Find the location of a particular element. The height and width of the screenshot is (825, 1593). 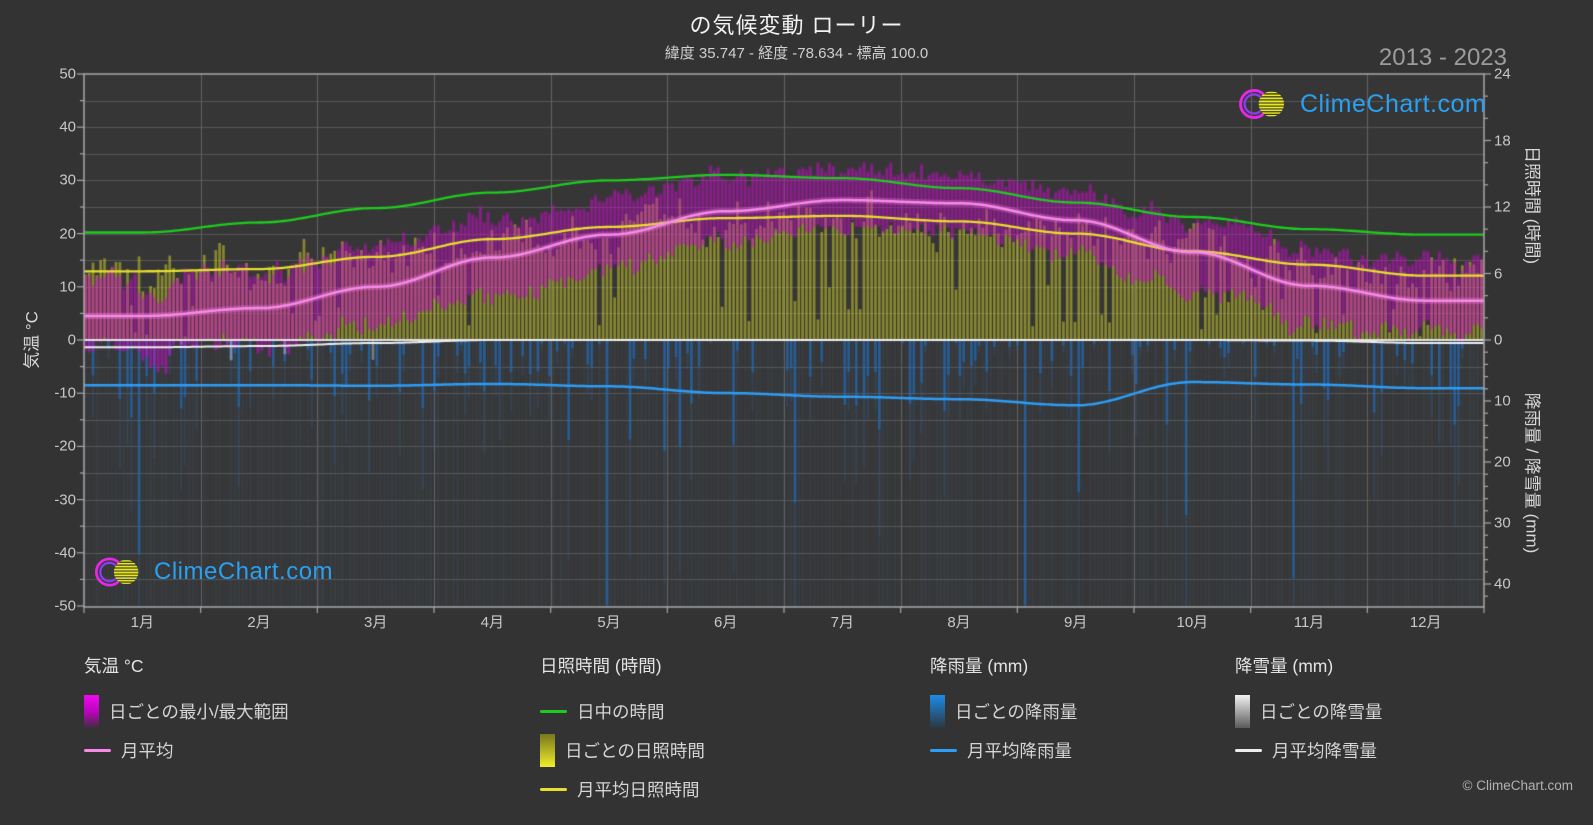

sunshine-tick-label: 0 is located at coordinates (1498, 340).